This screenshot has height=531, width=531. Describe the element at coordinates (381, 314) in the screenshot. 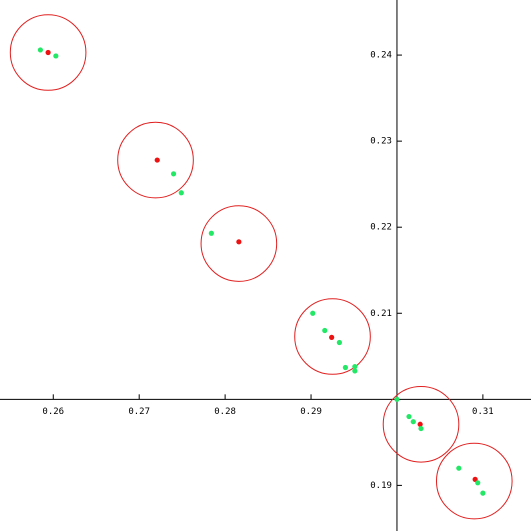

I see `y-tick-label: 0.21` at that location.